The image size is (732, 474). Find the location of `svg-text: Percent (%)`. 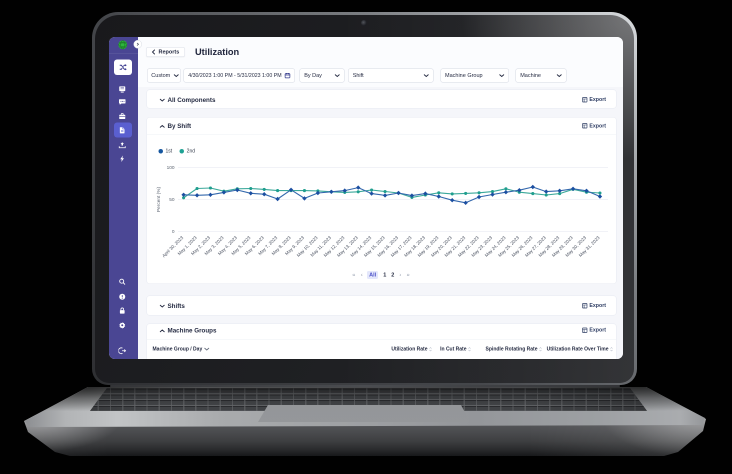

svg-text: Percent (%) is located at coordinates (159, 199).